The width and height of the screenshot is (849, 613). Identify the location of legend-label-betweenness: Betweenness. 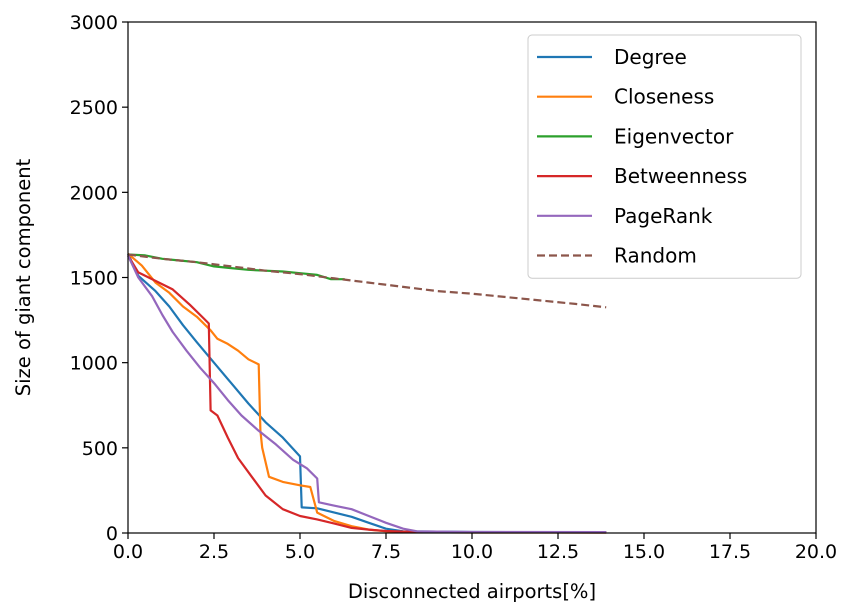
(680, 176).